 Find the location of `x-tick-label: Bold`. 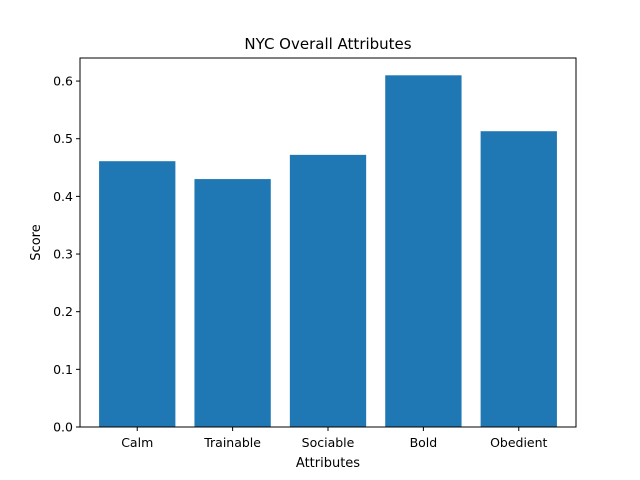

x-tick-label: Bold is located at coordinates (424, 442).